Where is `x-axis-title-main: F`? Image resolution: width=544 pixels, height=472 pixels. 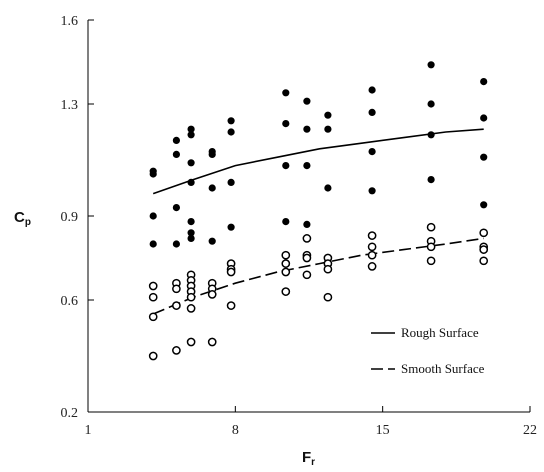 x-axis-title-main: F is located at coordinates (306, 457).